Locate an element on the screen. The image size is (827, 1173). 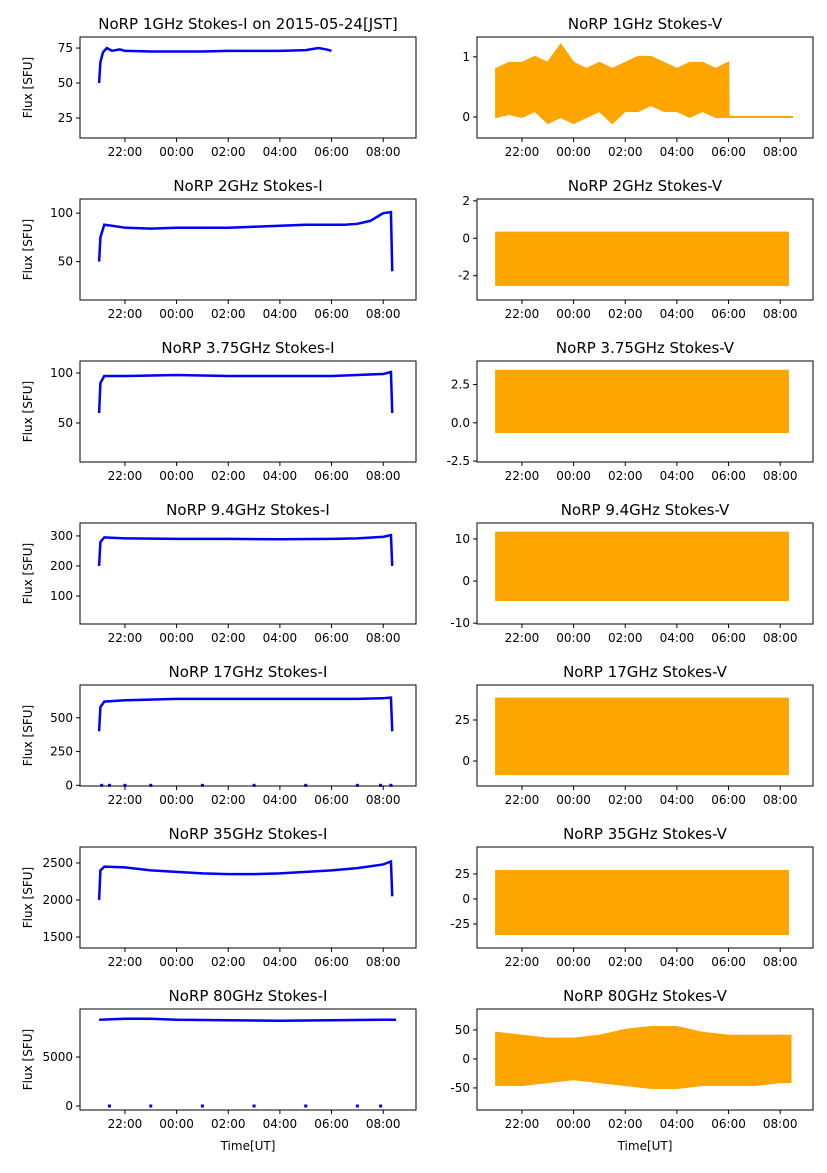
y-tick-label: 100 is located at coordinates (61, 373).